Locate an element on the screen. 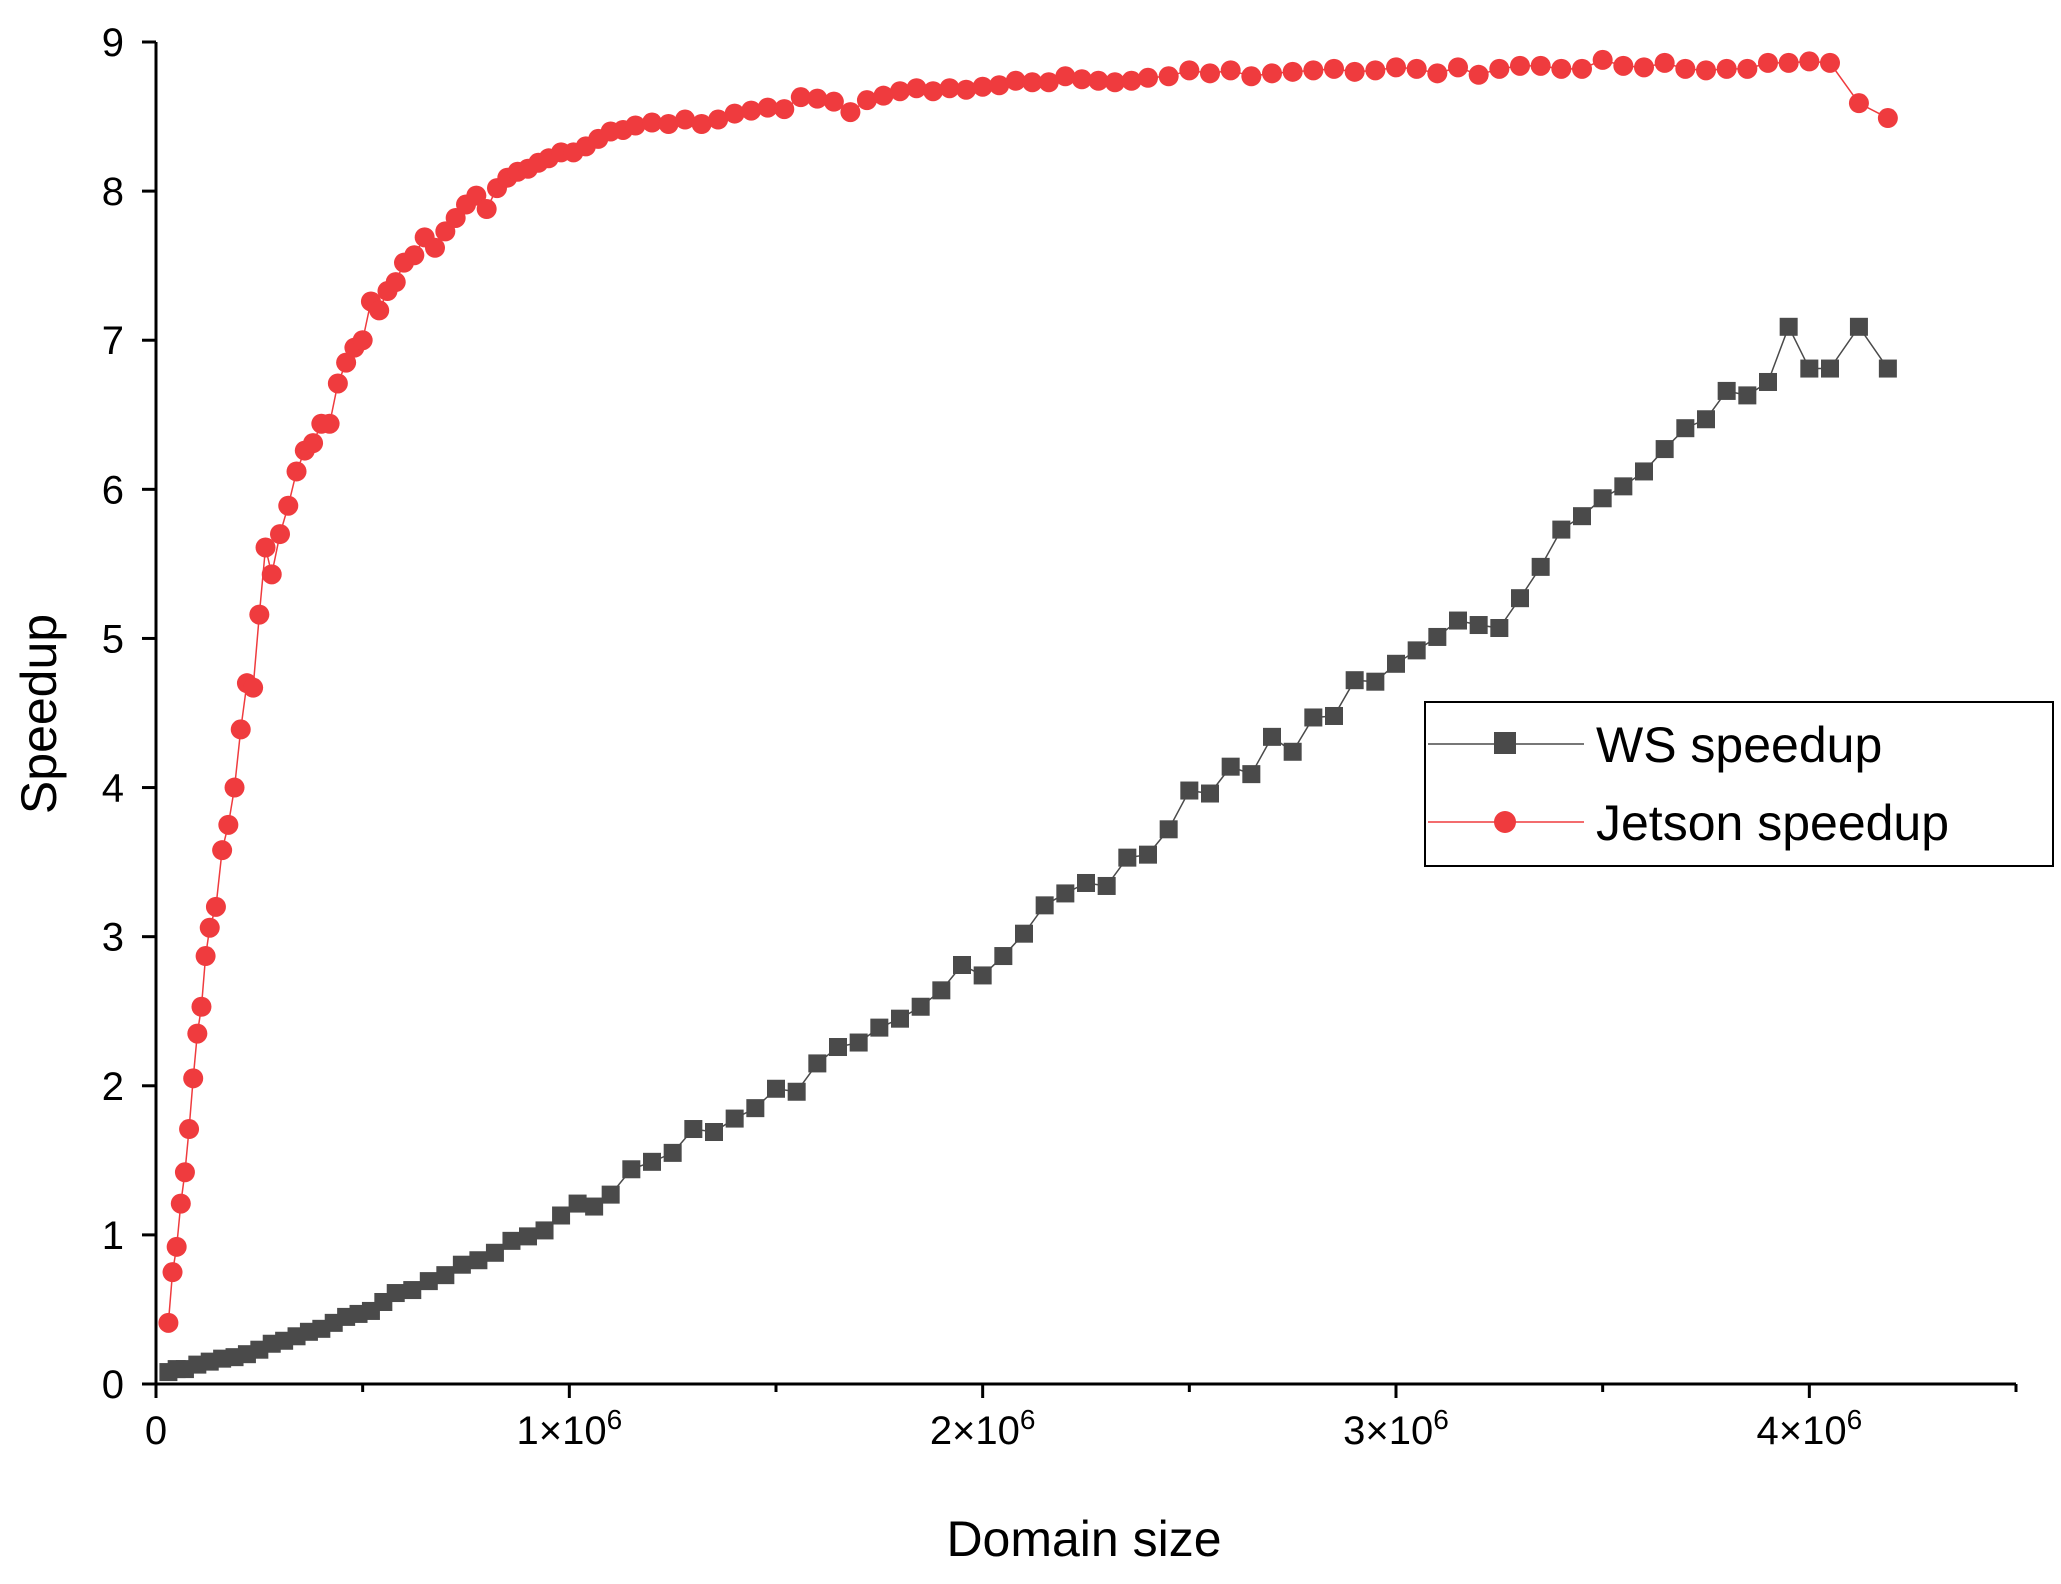 The image size is (2061, 1584). legend: WS speedup Jetson speedup is located at coordinates (1739, 784).